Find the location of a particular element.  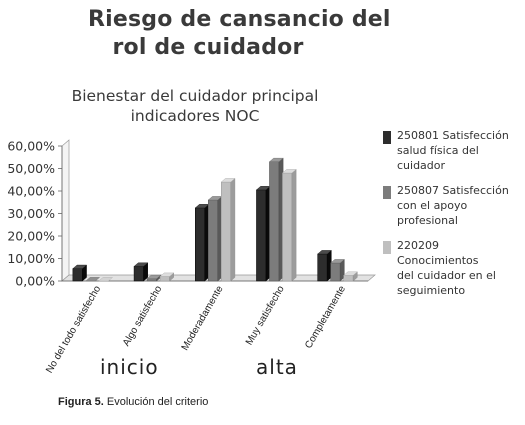

chart-title-line2: indicadores NOC is located at coordinates (195, 116).